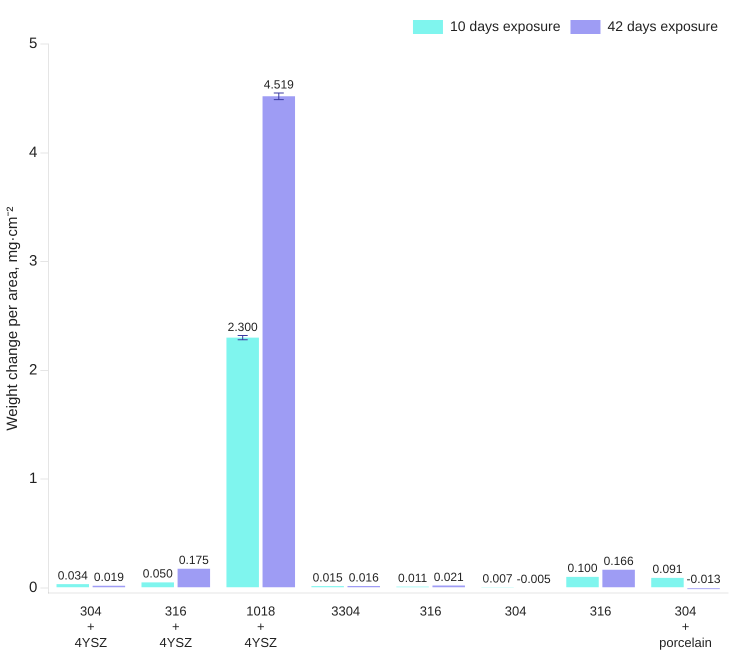 The height and width of the screenshot is (654, 738). I want to click on data-label: 0.007, so click(497, 578).